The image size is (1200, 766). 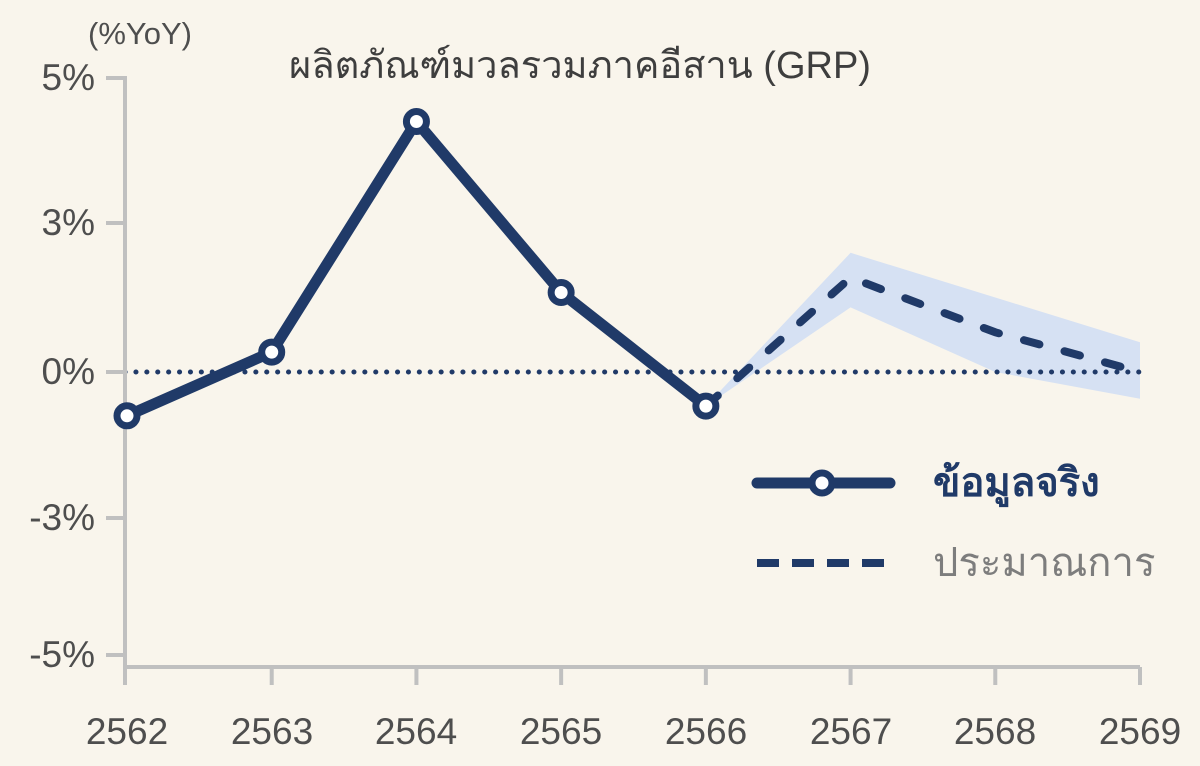 I want to click on x-tick-label: 2564, so click(x=416, y=731).